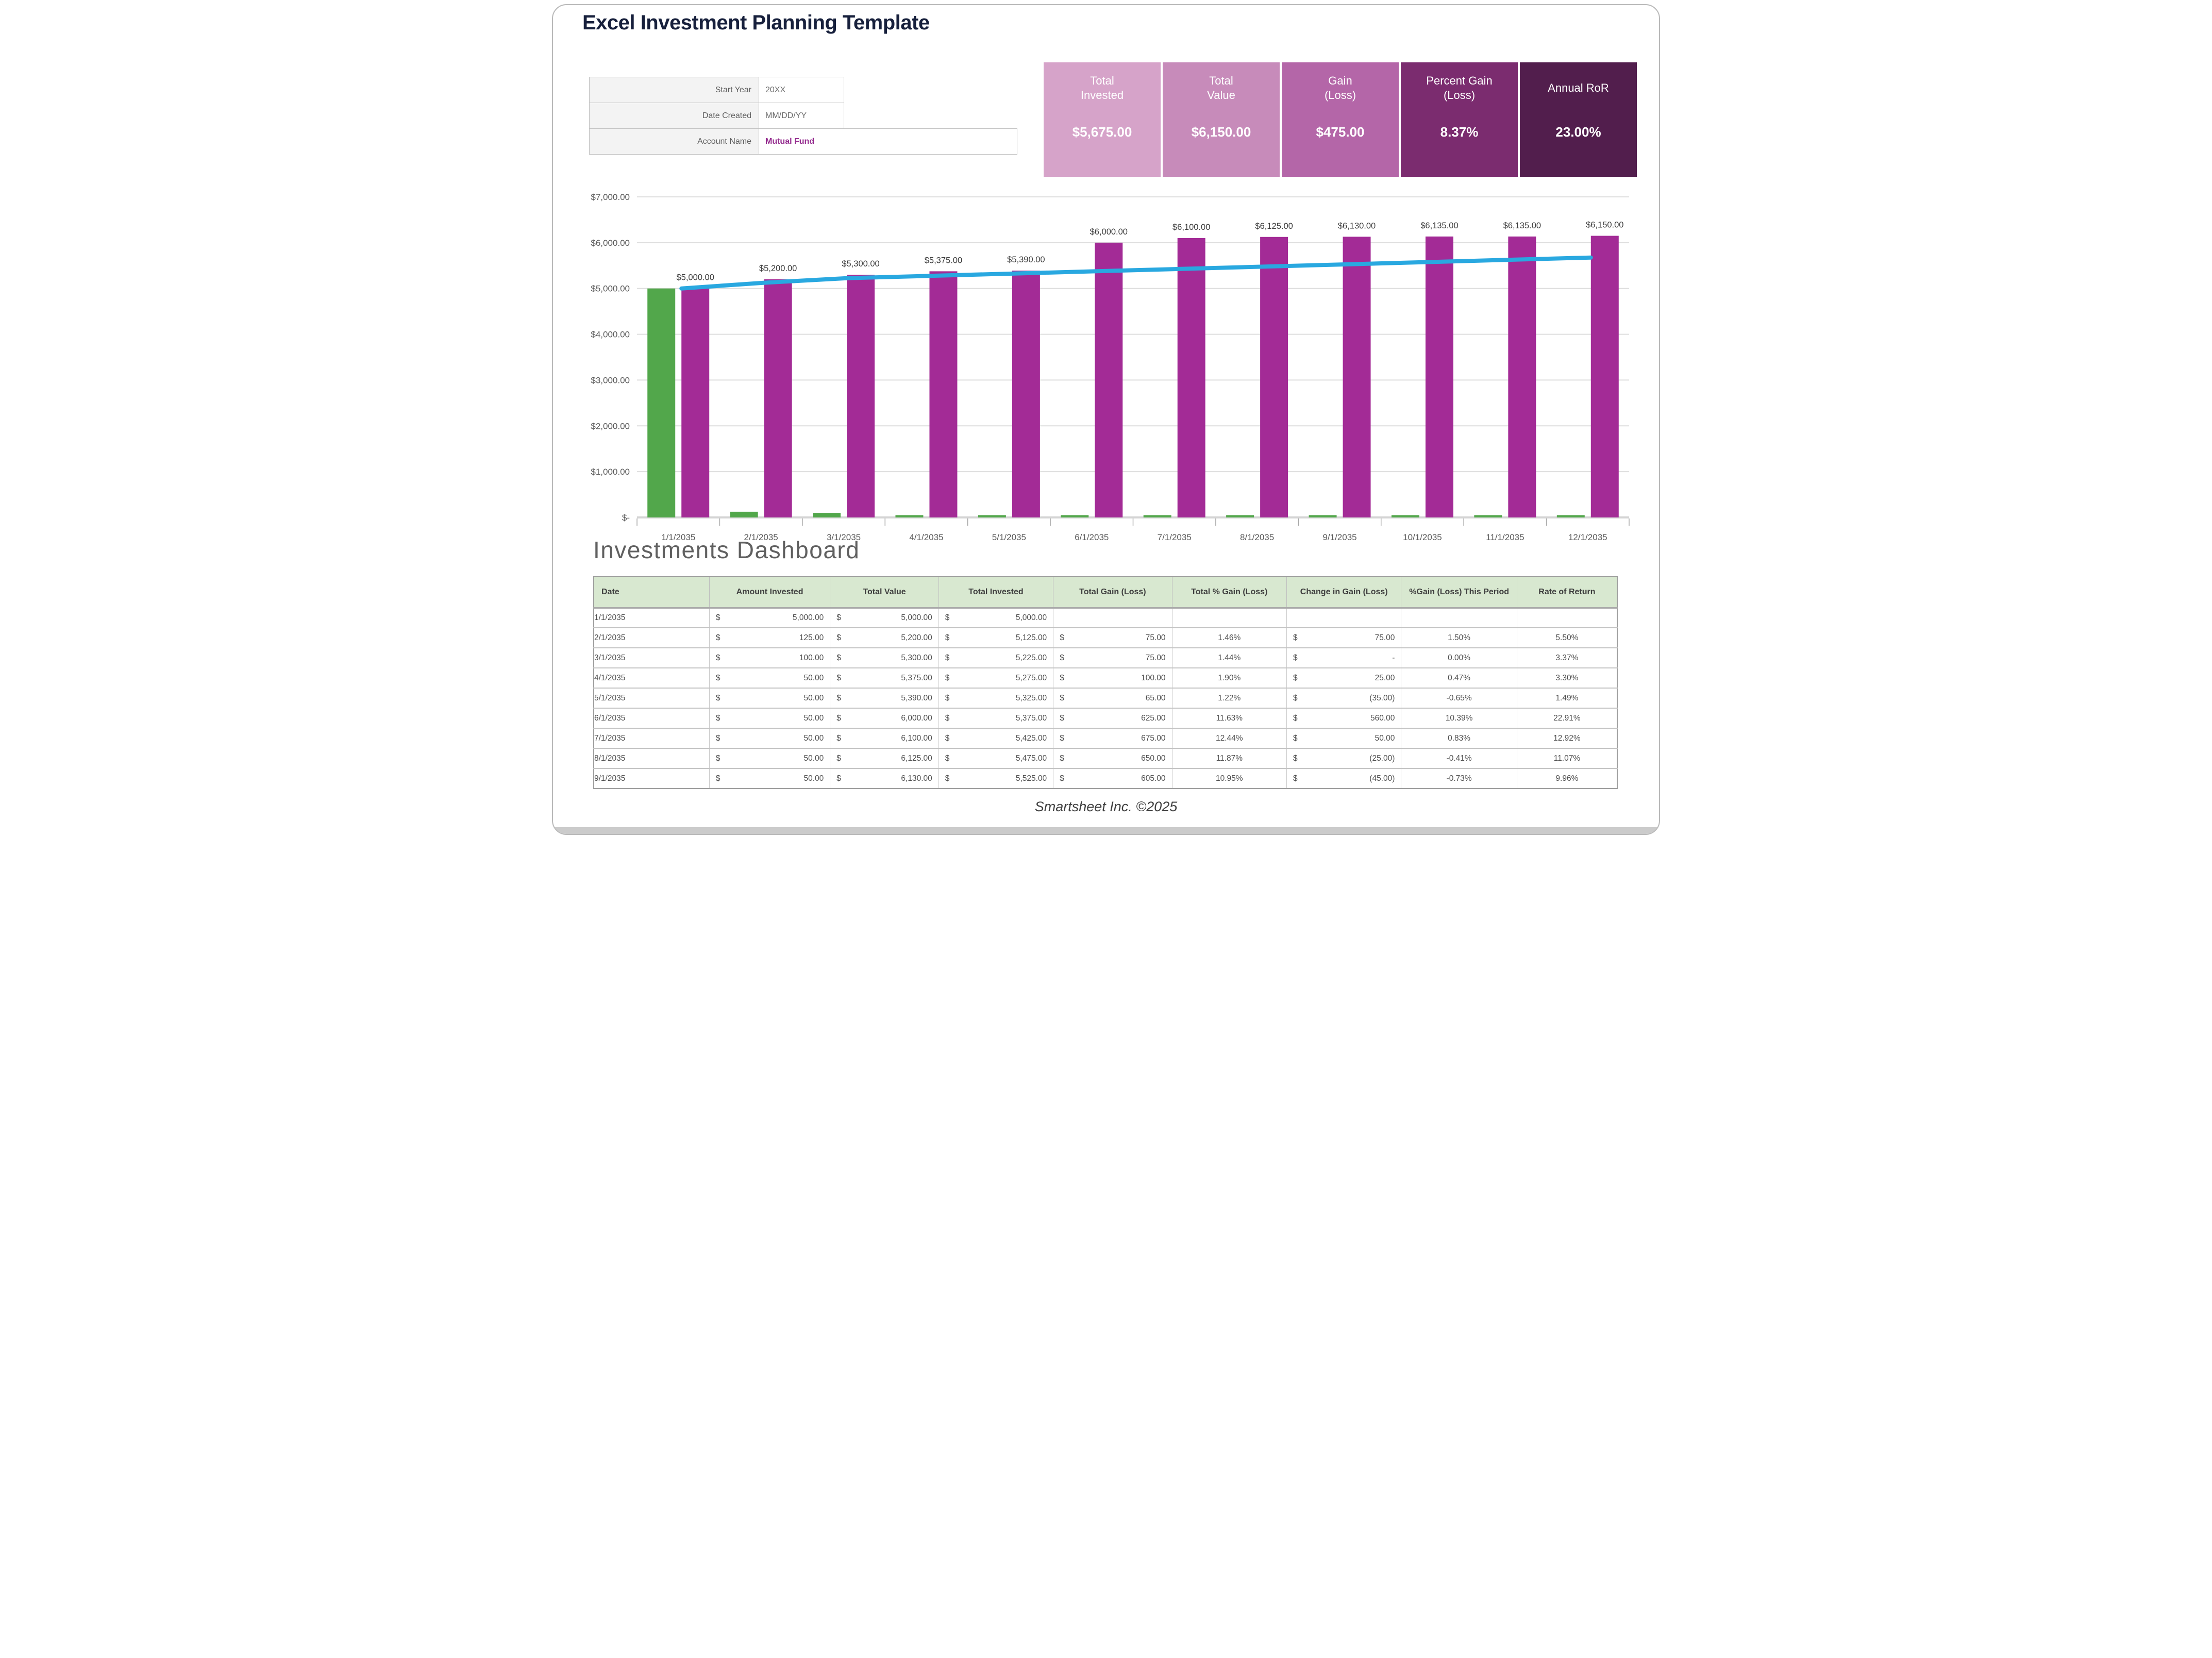 The image size is (2212, 1658). I want to click on bar-data-label: $5,300.00, so click(860, 264).